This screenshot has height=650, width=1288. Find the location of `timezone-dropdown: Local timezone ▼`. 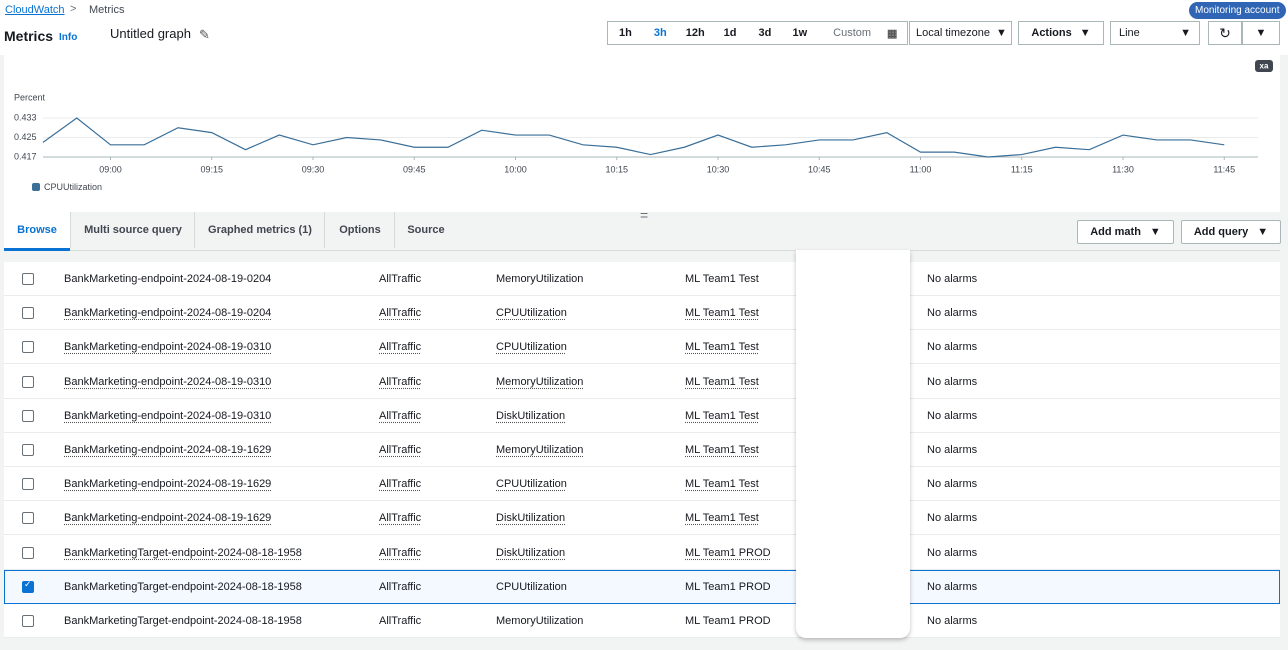

timezone-dropdown: Local timezone ▼ is located at coordinates (960, 33).